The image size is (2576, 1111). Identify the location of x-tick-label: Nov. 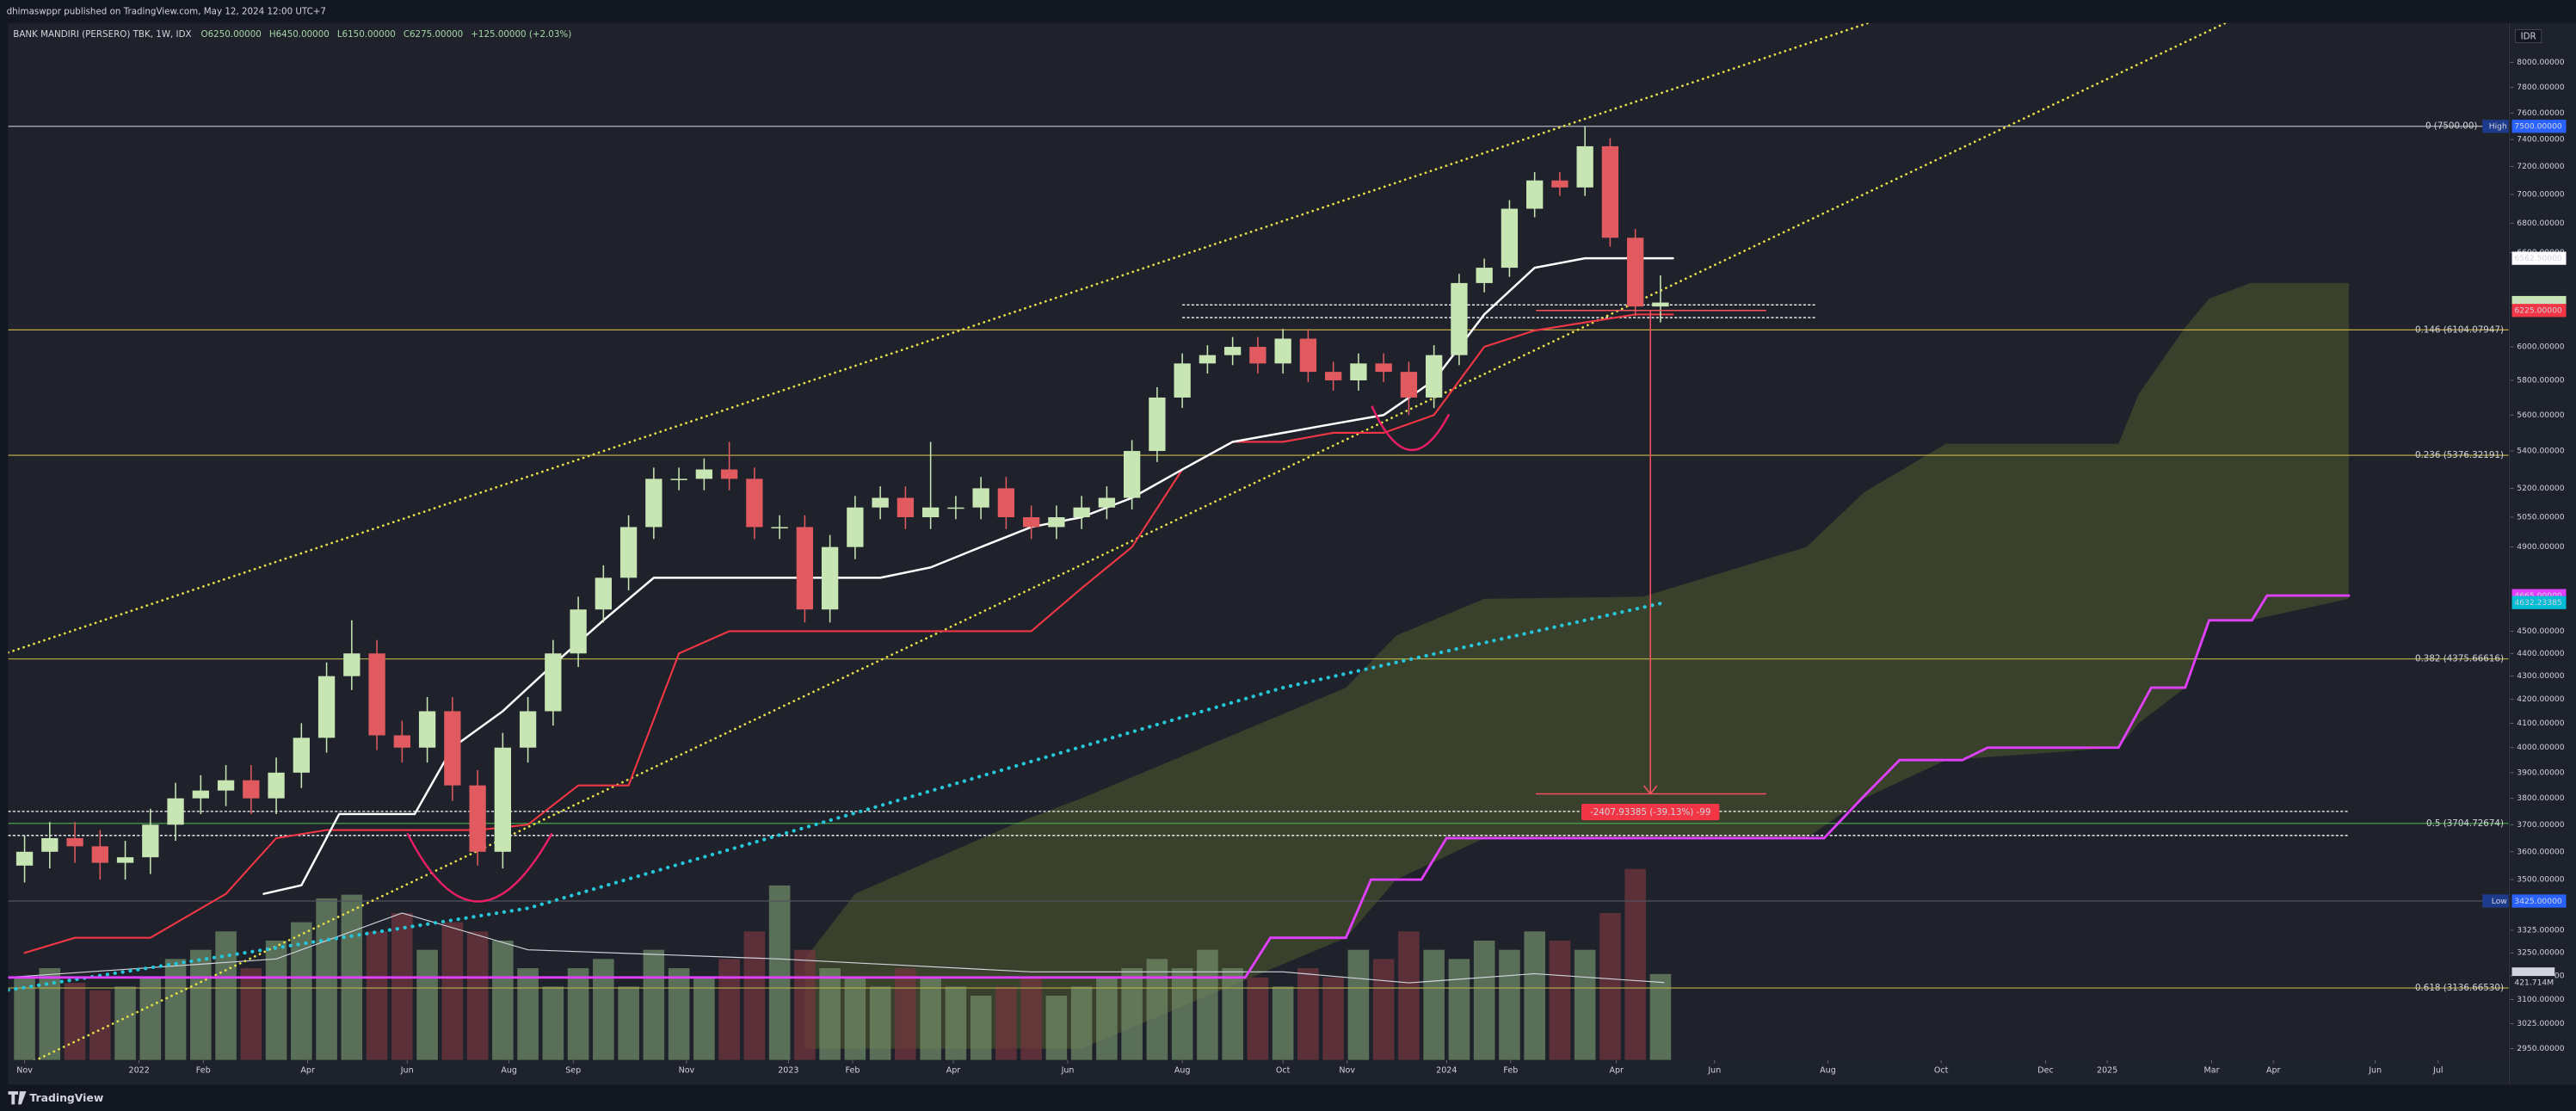
(687, 1071).